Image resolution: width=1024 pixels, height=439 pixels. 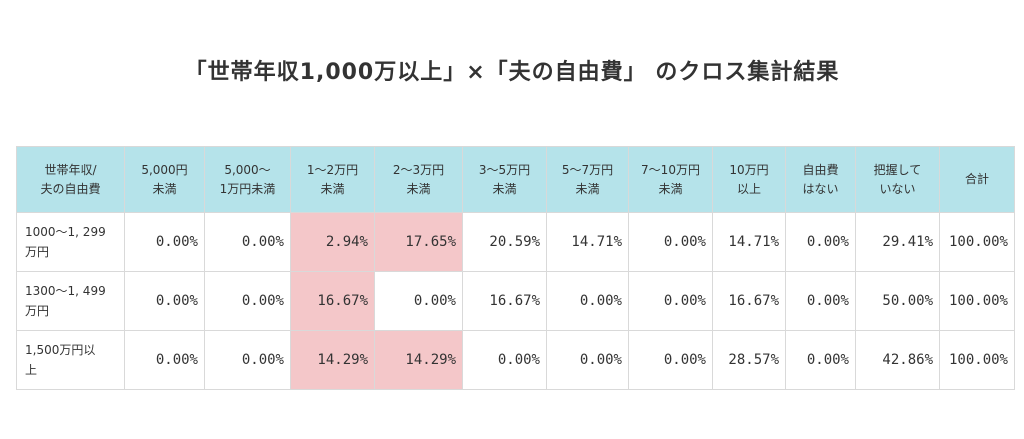 What do you see at coordinates (670, 169) in the screenshot?
I see `column-header-label: 7〜10万円` at bounding box center [670, 169].